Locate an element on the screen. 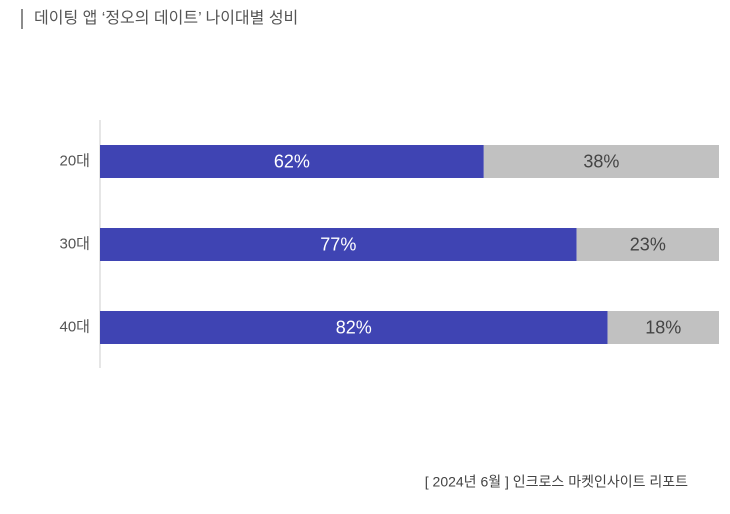 This screenshot has height=514, width=730. value-label: 18% is located at coordinates (663, 327).